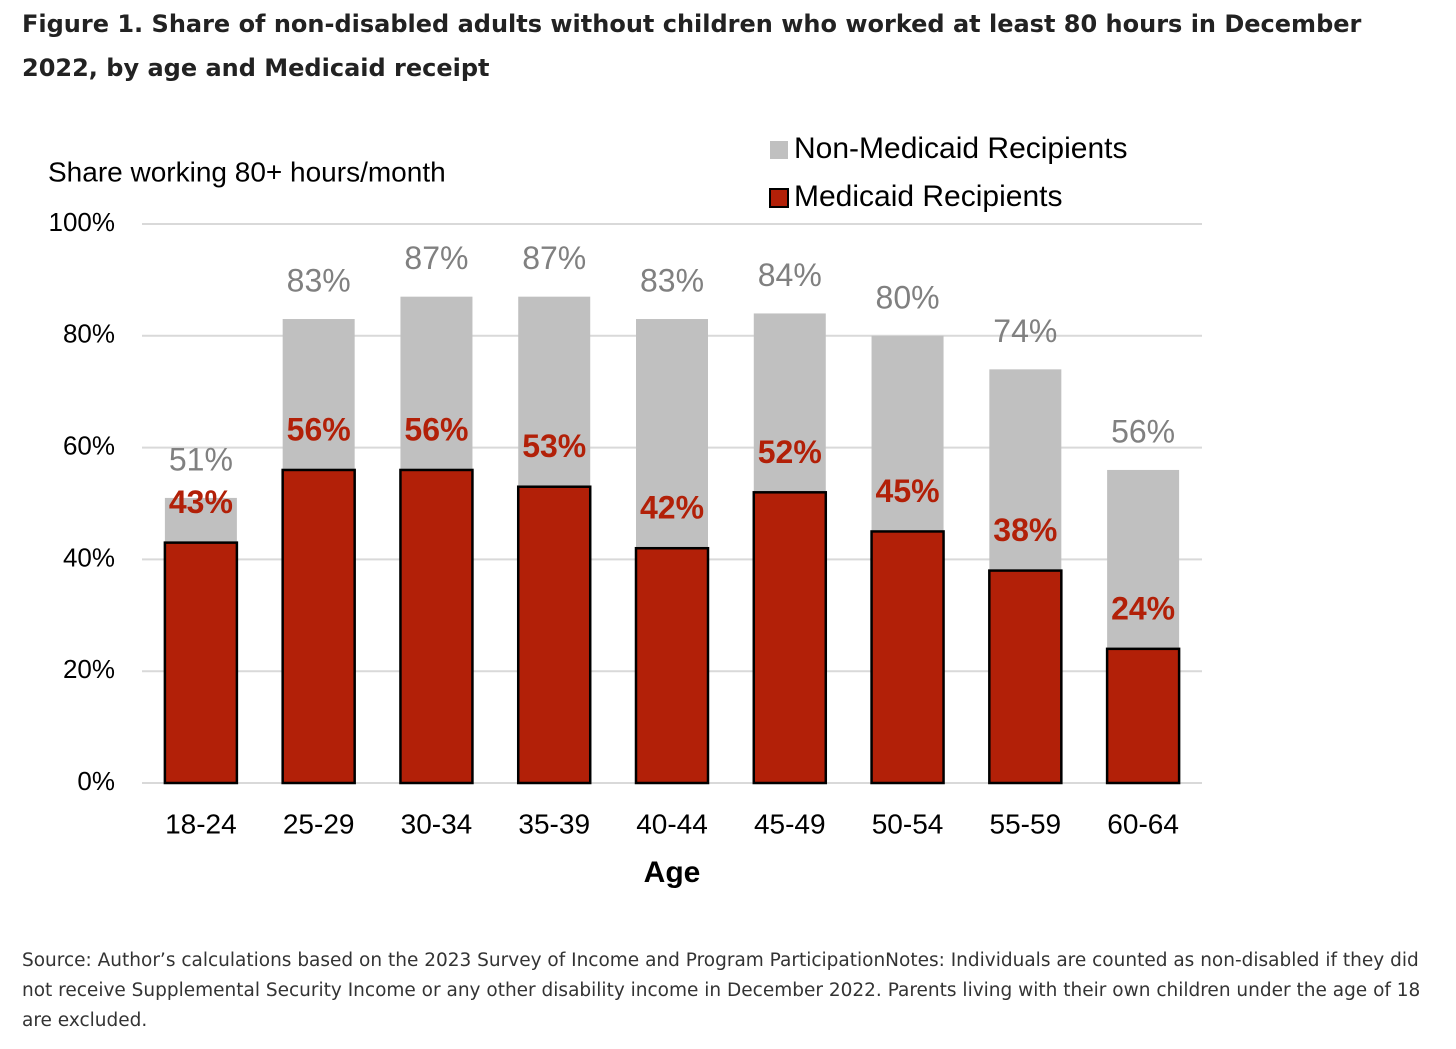 This screenshot has height=1049, width=1456. Describe the element at coordinates (89, 334) in the screenshot. I see `y-tick-label: 80%` at that location.